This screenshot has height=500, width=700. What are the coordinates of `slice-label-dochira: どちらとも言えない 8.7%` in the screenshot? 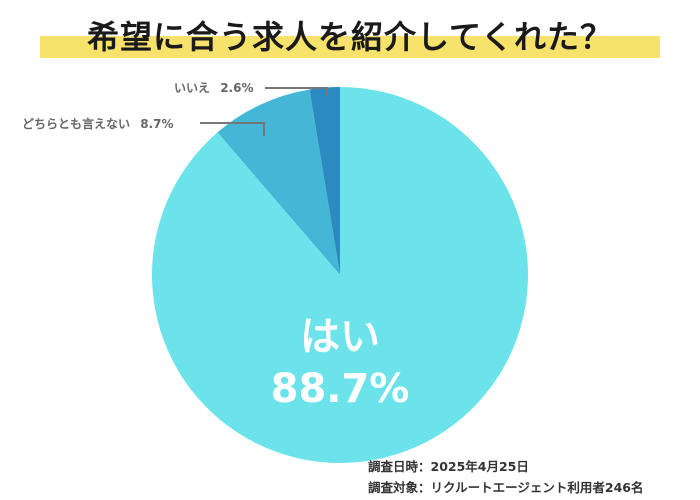 It's located at (97, 123).